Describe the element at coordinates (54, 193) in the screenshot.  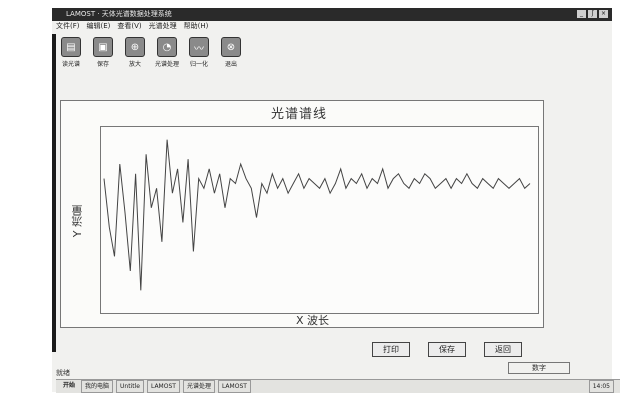
I see `left-scroll-edge` at that location.